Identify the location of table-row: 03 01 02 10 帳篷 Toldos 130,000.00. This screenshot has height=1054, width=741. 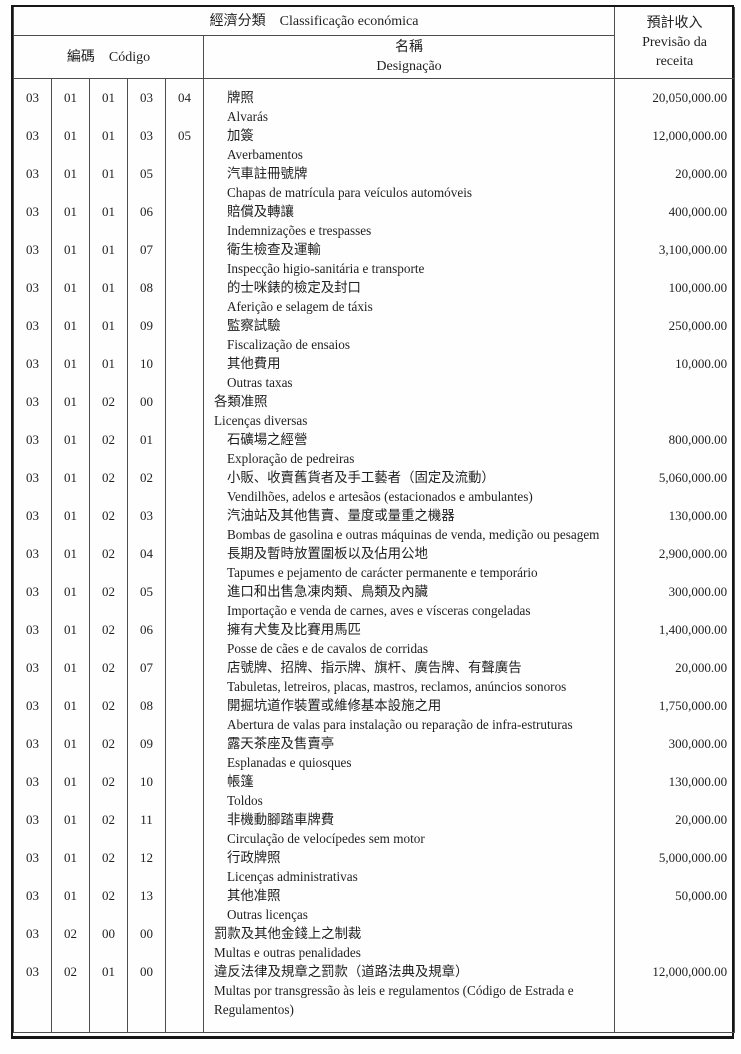
(374, 791).